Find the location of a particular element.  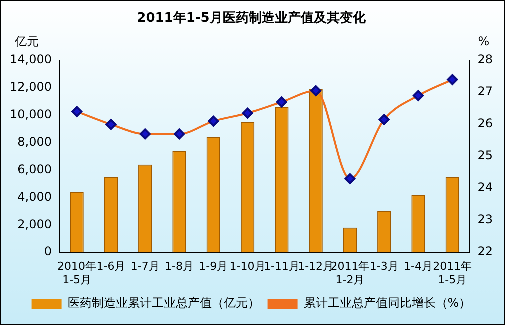

y-tick-label: 6,000 is located at coordinates (35, 169).